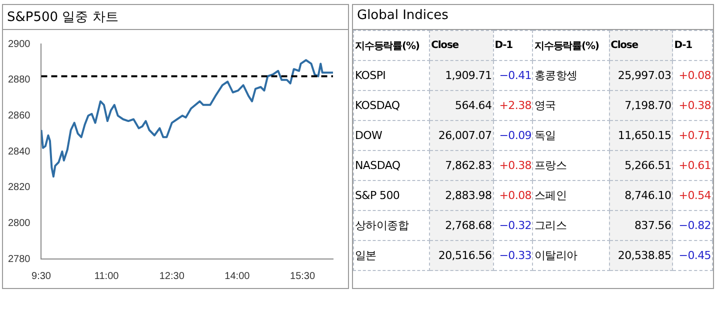 The width and height of the screenshot is (715, 313). I want to click on text: Global Indices, so click(533, 17).